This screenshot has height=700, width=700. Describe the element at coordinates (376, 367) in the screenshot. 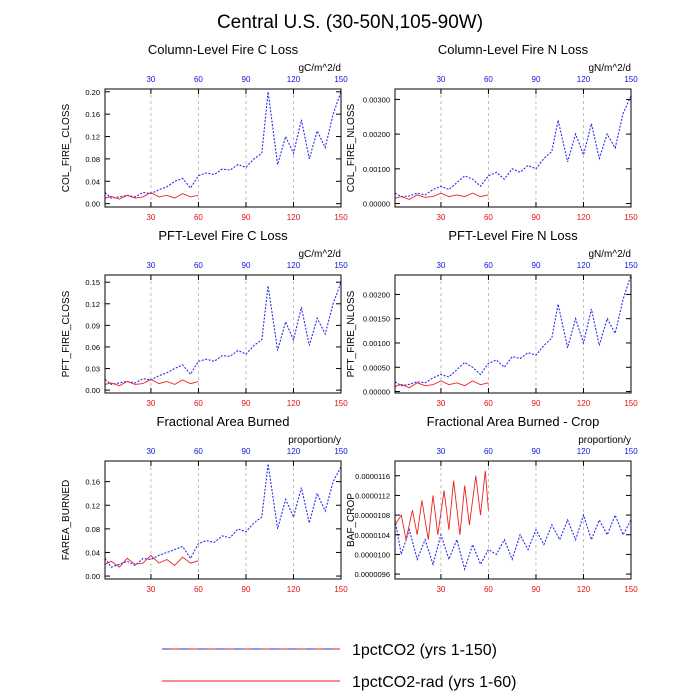

I see `y-tick-label: 0.00050` at that location.